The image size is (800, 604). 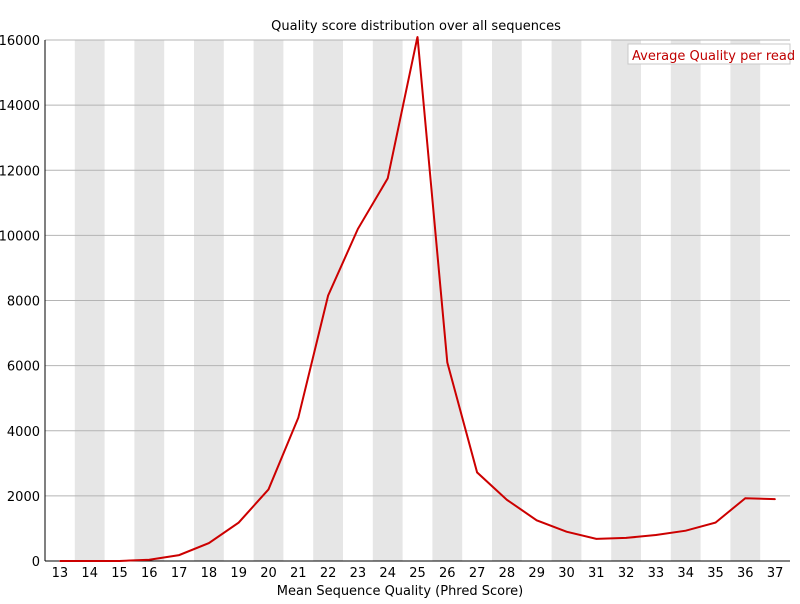 I want to click on x-tick-label-19: 19, so click(x=238, y=573).